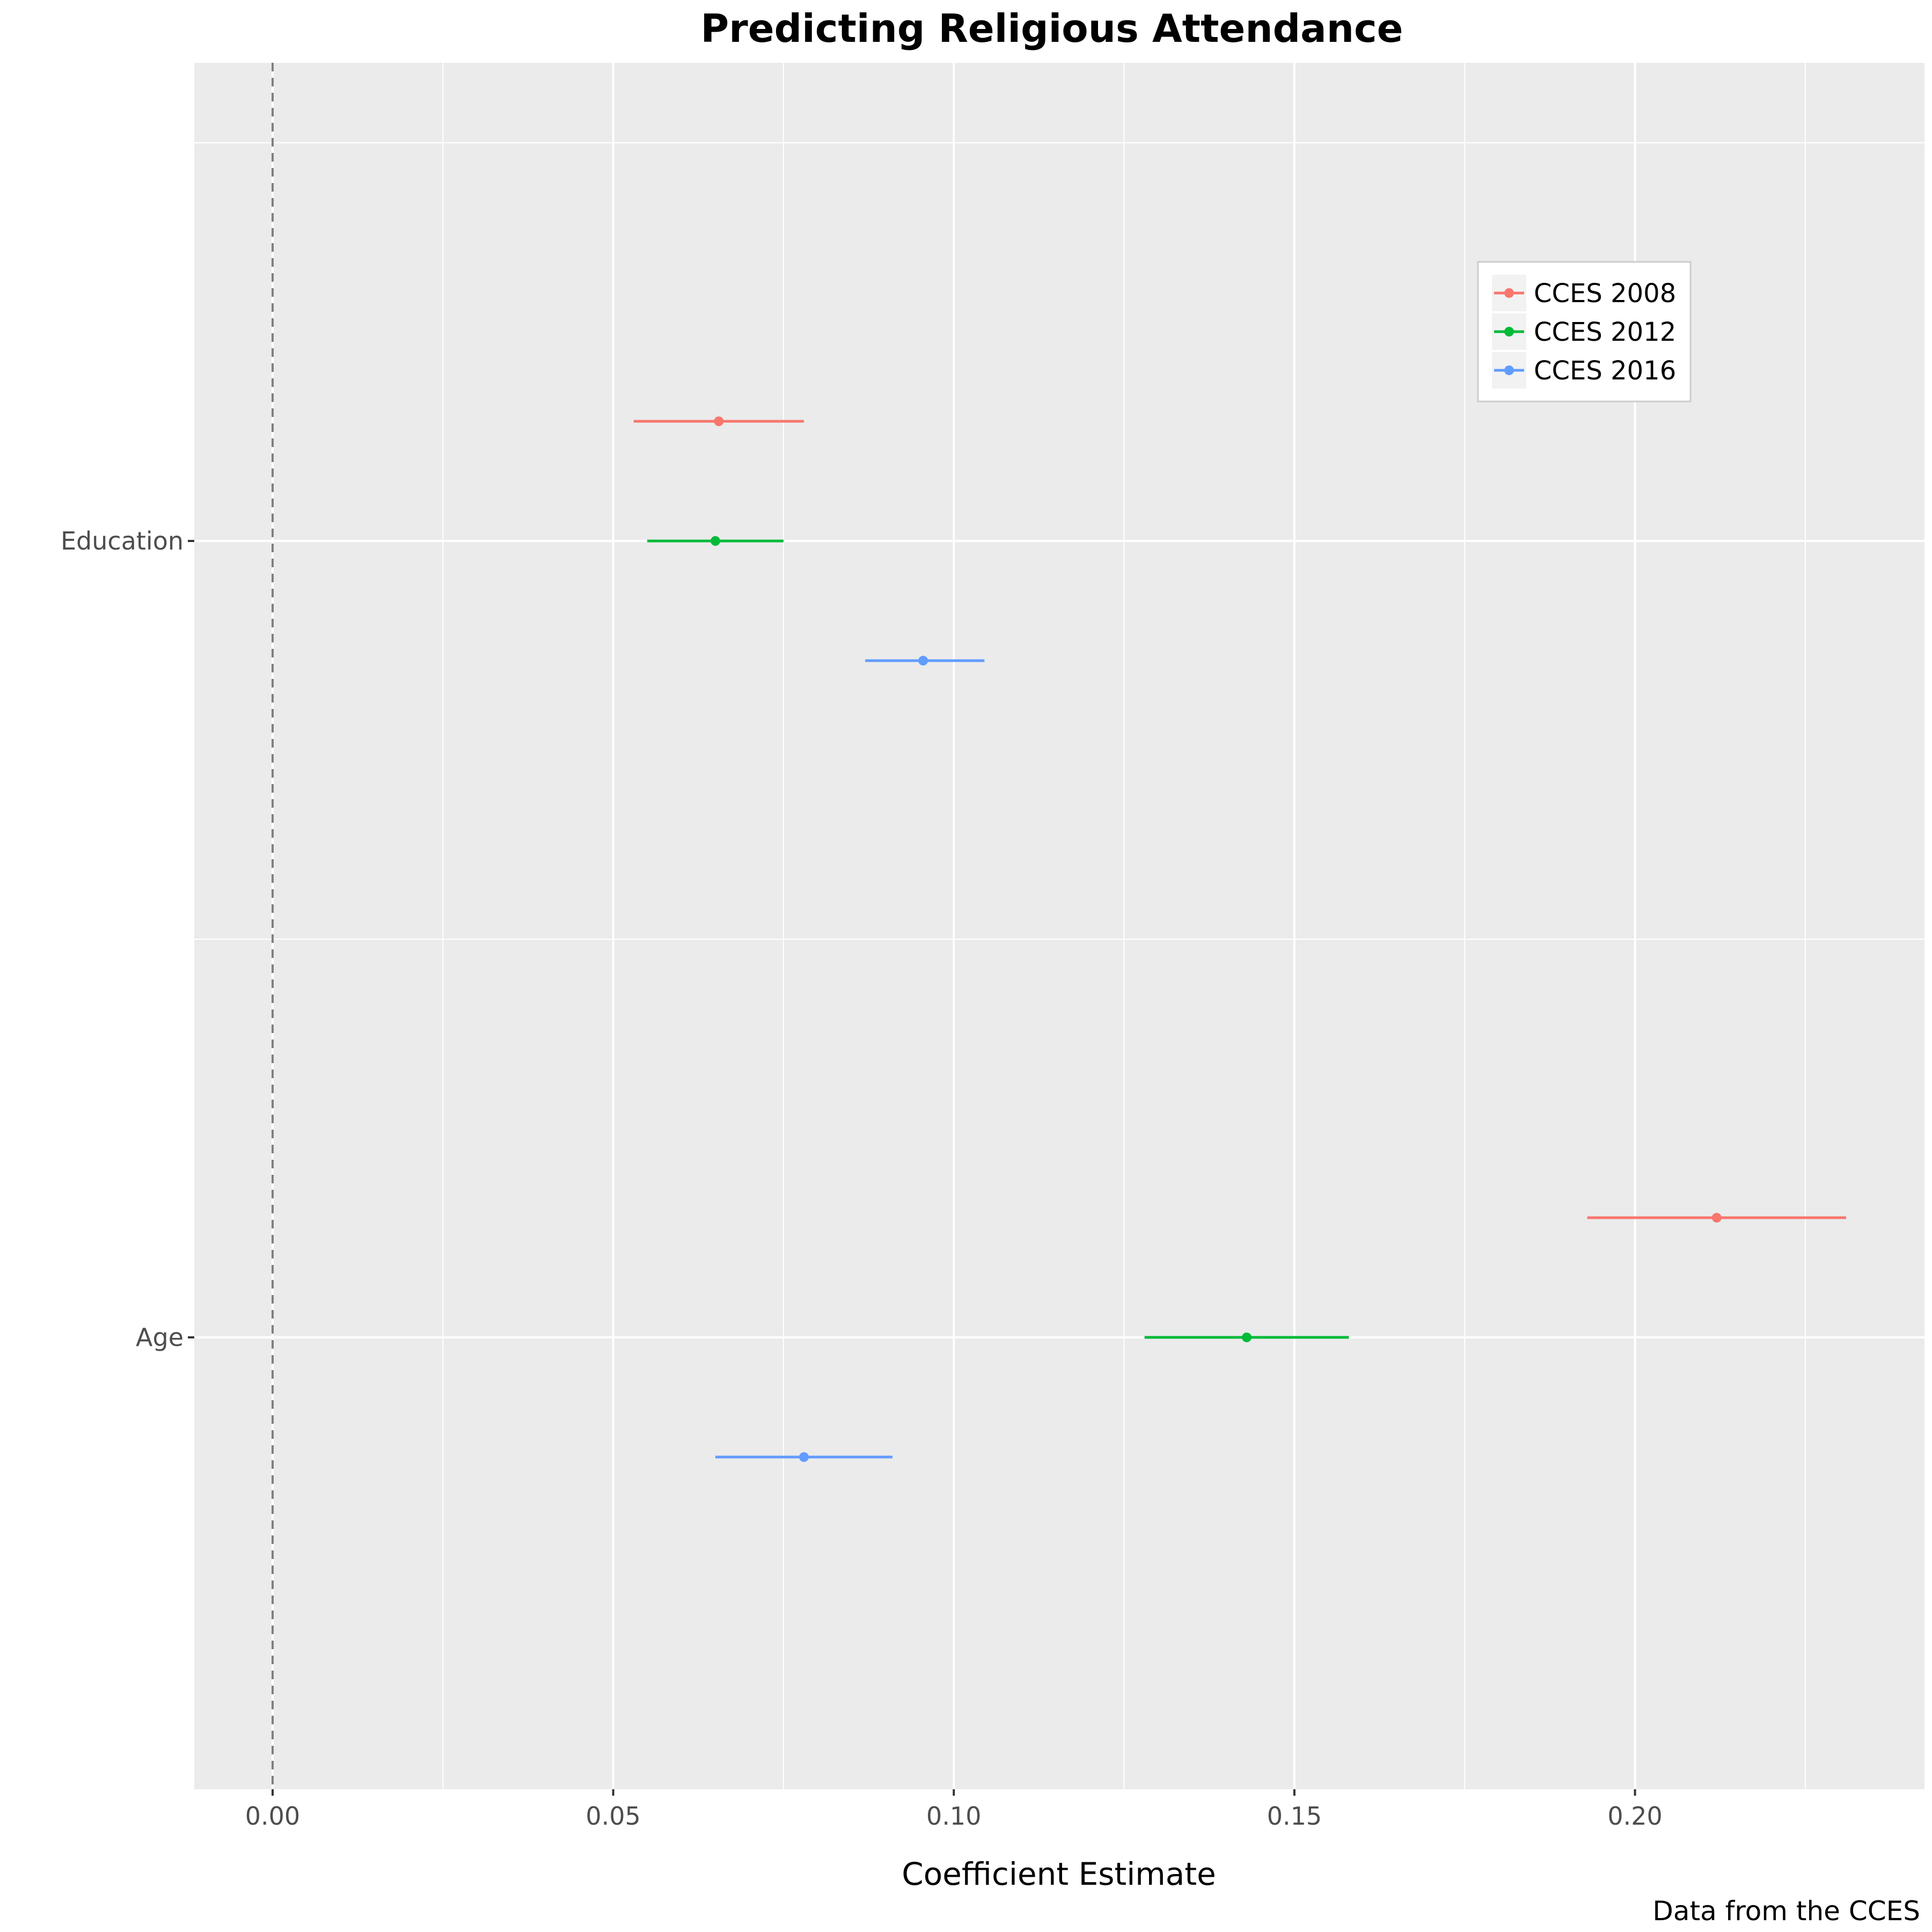 The width and height of the screenshot is (1932, 1932). What do you see at coordinates (1605, 294) in the screenshot?
I see `legend-label: CCES 2008` at bounding box center [1605, 294].